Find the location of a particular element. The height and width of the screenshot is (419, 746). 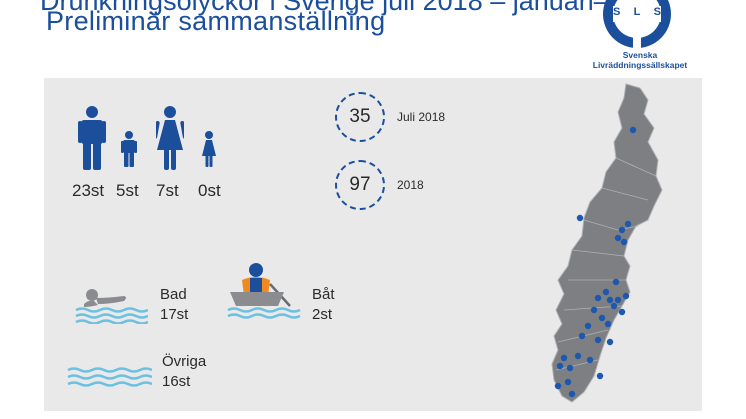

waves-icon is located at coordinates (109, 377).